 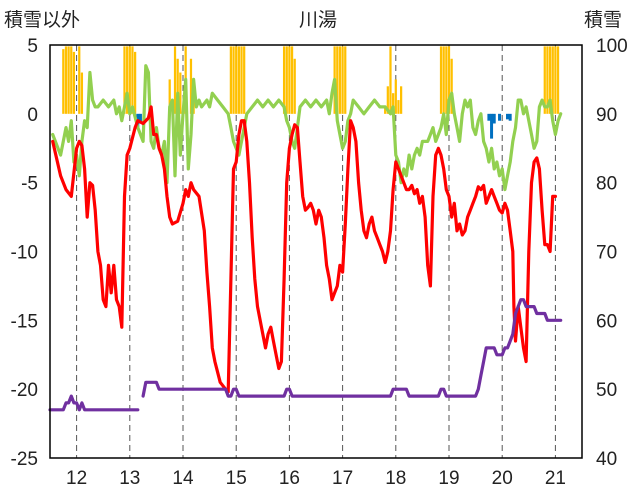 What do you see at coordinates (236, 478) in the screenshot?
I see `x-tick-label: 15` at bounding box center [236, 478].